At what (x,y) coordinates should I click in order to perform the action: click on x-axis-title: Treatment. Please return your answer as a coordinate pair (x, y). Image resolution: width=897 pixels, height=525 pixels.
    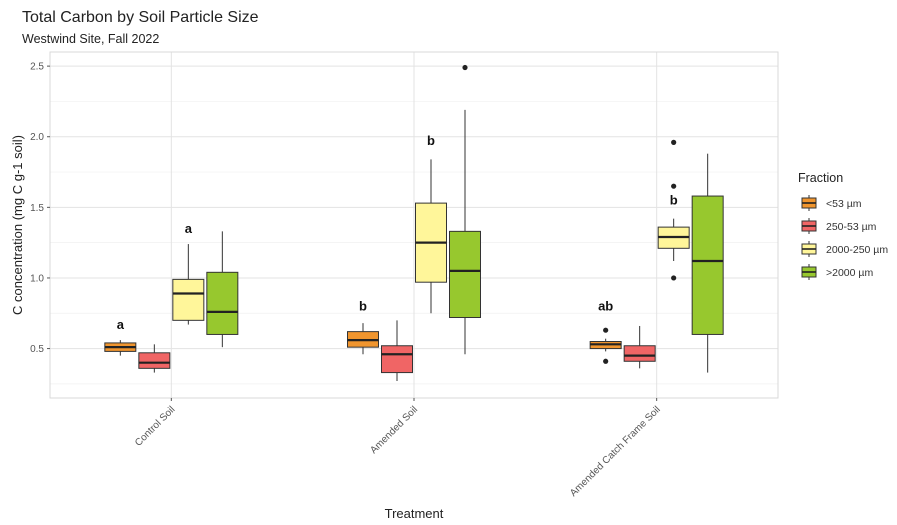
    Looking at the image, I should click on (414, 513).